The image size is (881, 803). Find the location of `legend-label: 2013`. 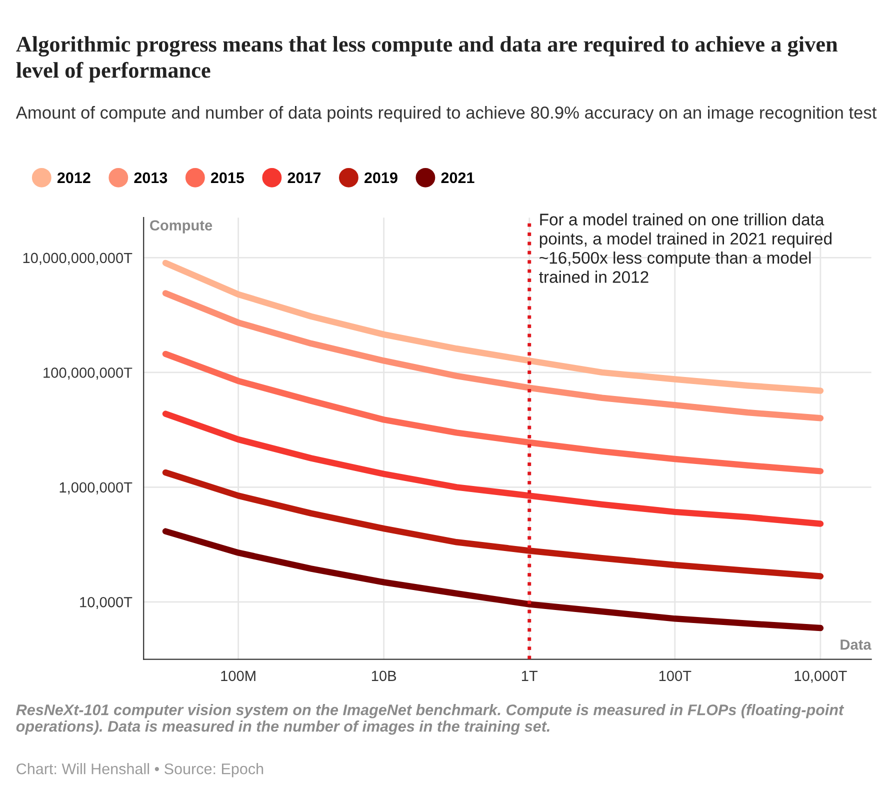

legend-label: 2013 is located at coordinates (151, 178).